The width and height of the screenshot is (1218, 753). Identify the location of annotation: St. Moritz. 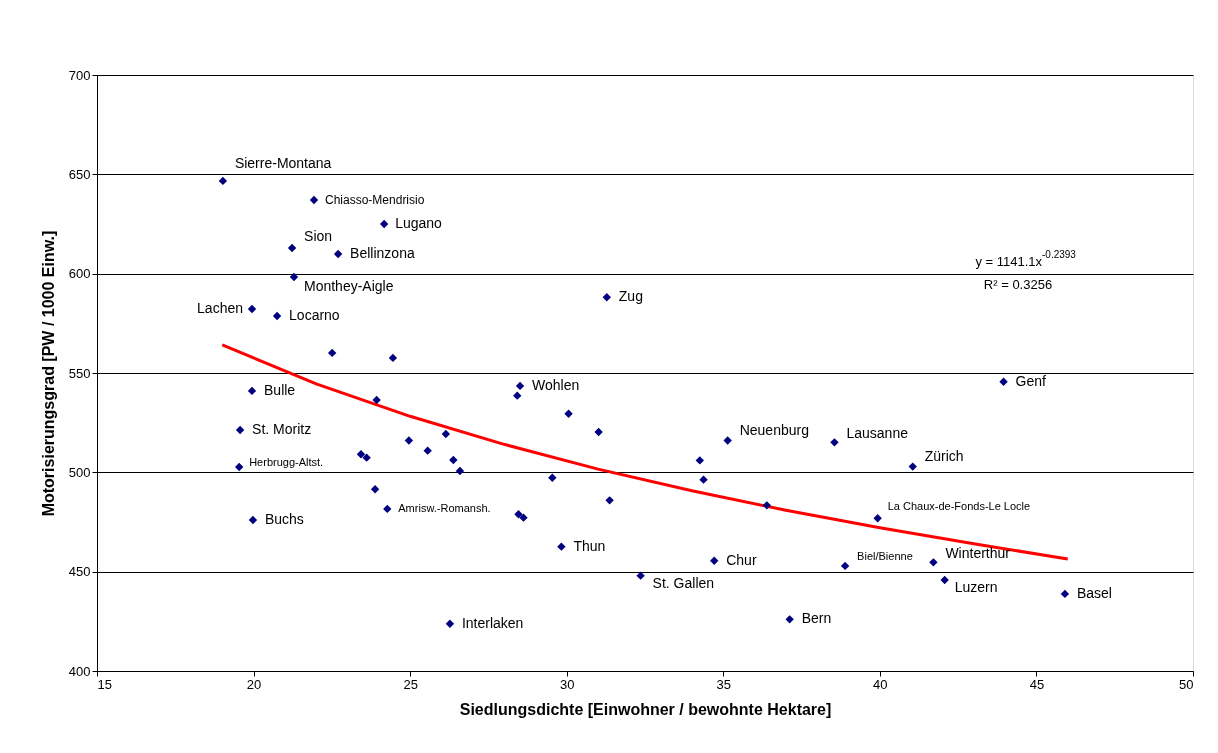
(282, 429).